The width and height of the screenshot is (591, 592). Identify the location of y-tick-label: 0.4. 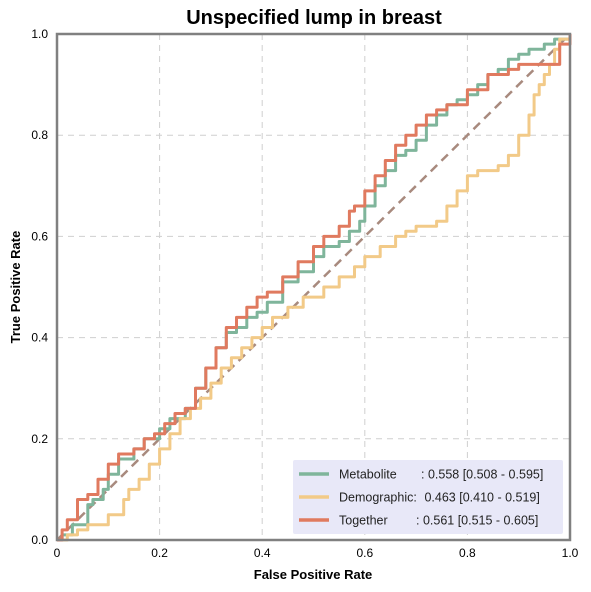
(39, 338).